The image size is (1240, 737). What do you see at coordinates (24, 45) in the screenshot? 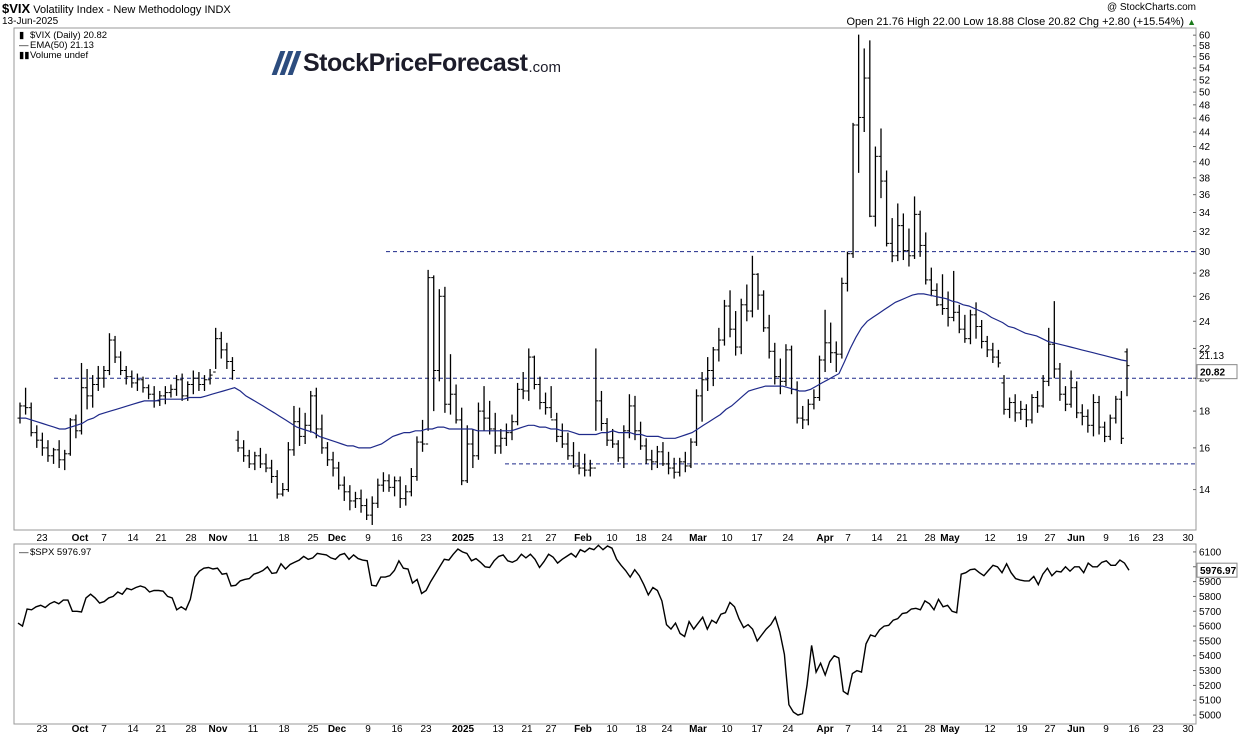
I see `vix-legend-ema-icon: —` at bounding box center [24, 45].